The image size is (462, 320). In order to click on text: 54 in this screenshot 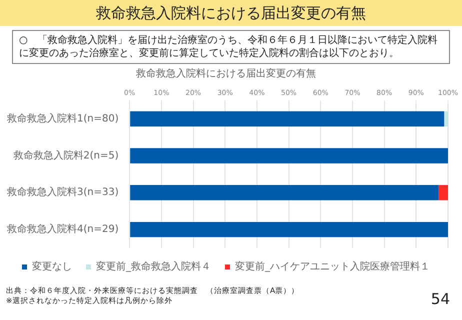, I will do `click(440, 299)`.